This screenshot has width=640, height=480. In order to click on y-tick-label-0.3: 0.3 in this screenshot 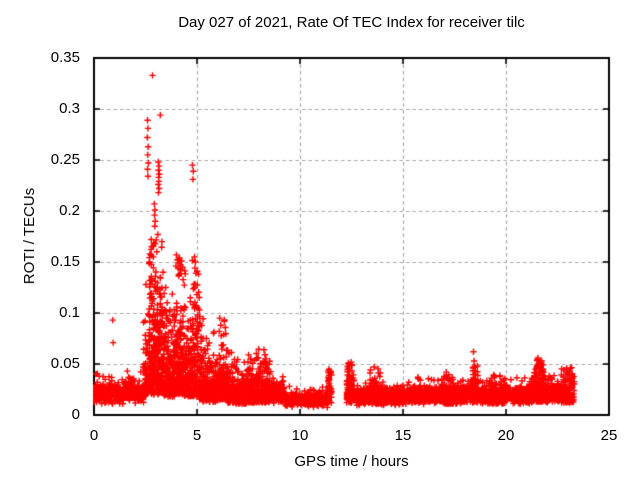, I will do `click(69, 108)`.